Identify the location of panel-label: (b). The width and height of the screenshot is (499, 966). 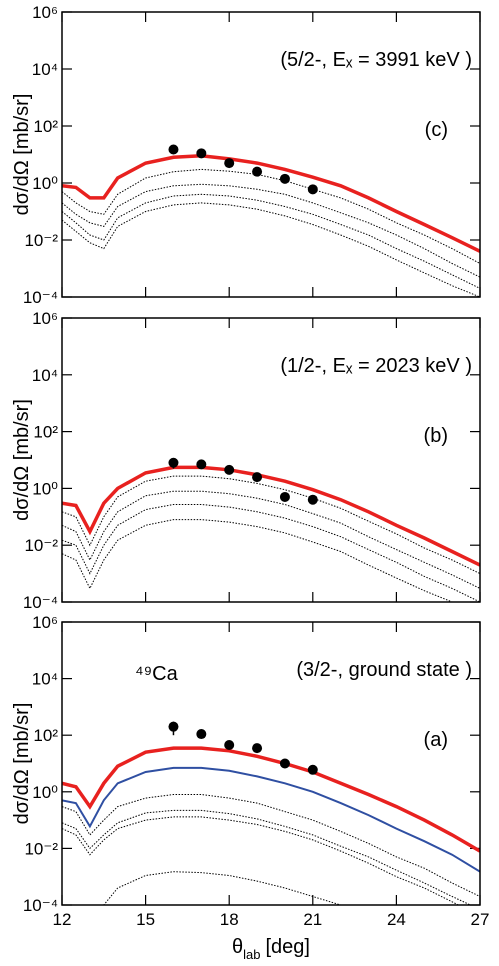
(436, 436).